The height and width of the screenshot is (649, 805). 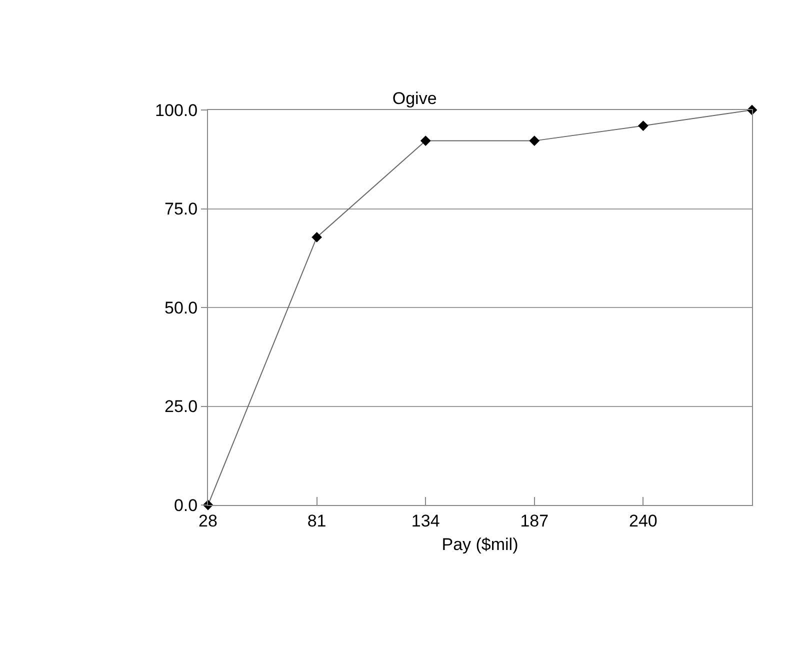 What do you see at coordinates (316, 520) in the screenshot?
I see `x-tick-label: 81` at bounding box center [316, 520].